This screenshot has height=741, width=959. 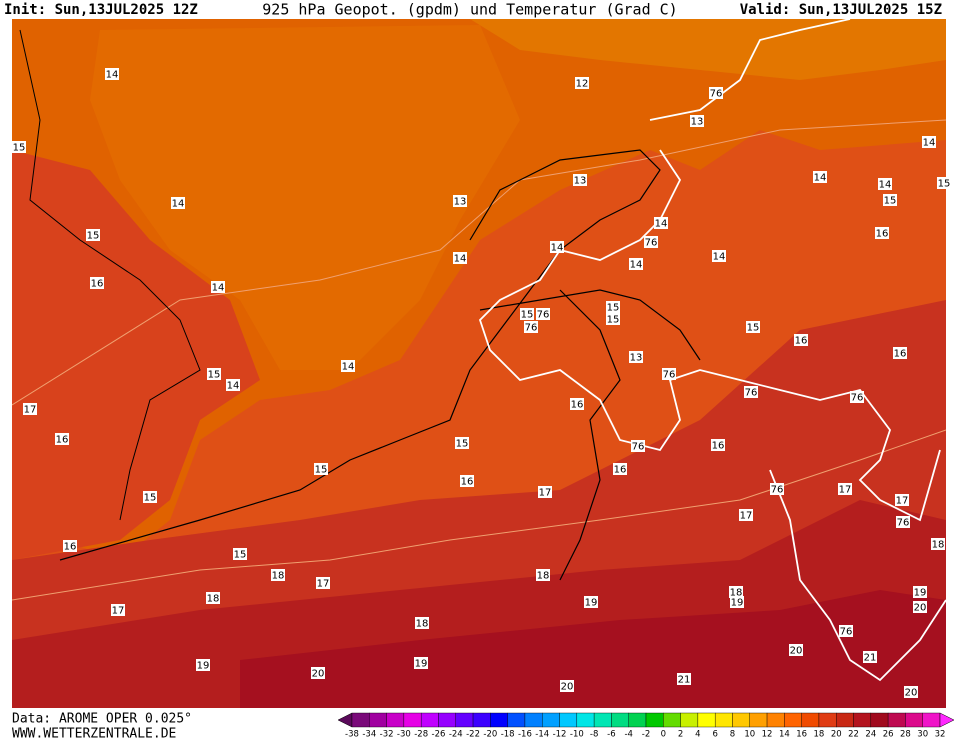 What do you see at coordinates (680, 735) in the screenshot?
I see `colorbar-label: 2` at bounding box center [680, 735].